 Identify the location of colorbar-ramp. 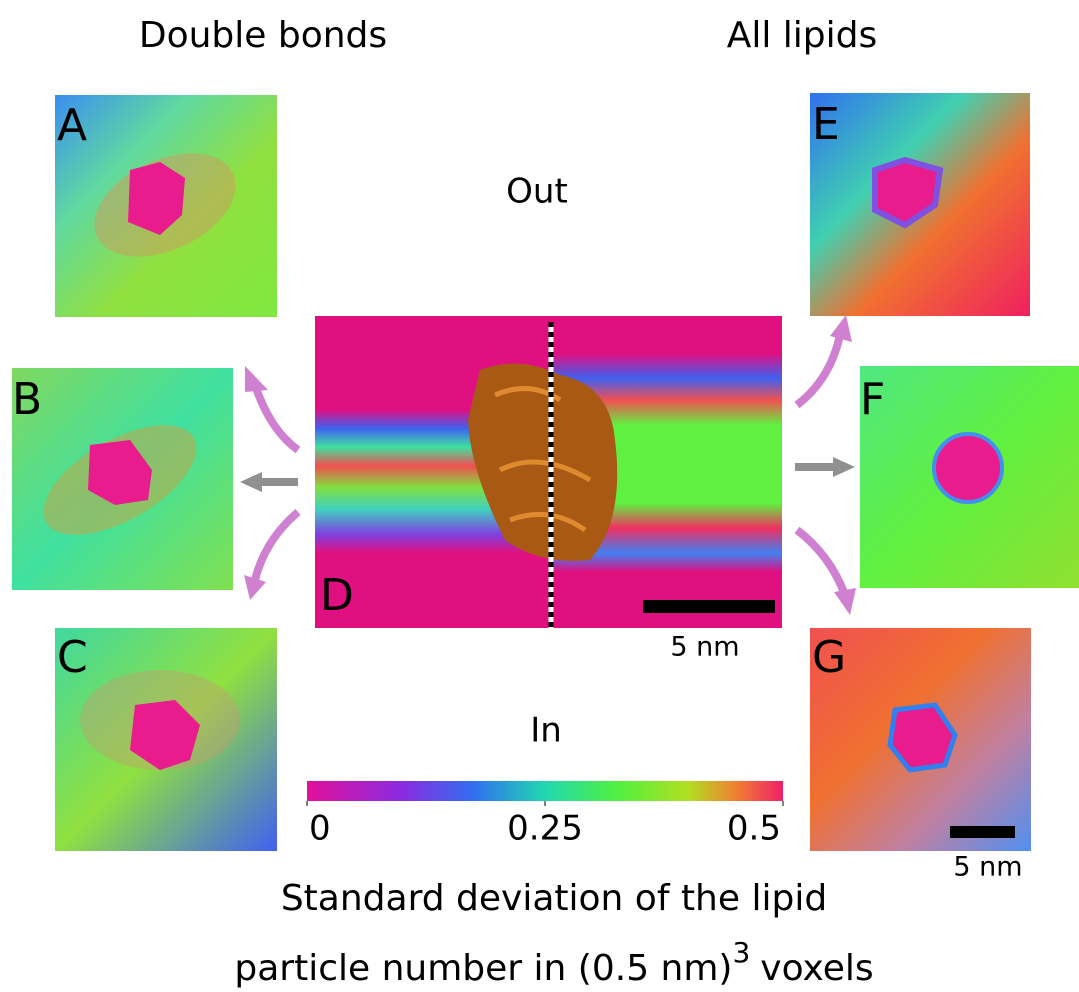
(545, 791).